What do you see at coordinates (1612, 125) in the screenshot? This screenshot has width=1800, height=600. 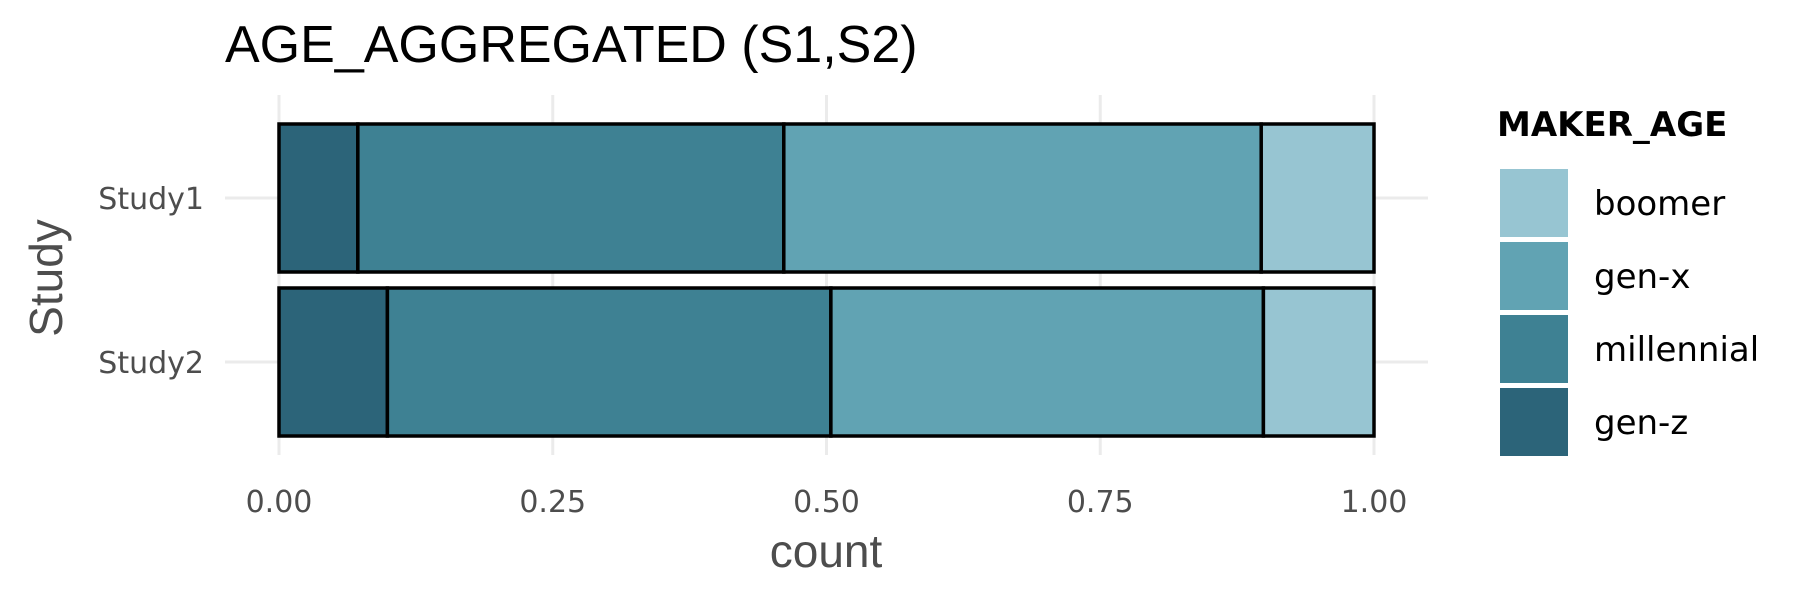 I see `legend-title: MAKER_AGE` at bounding box center [1612, 125].